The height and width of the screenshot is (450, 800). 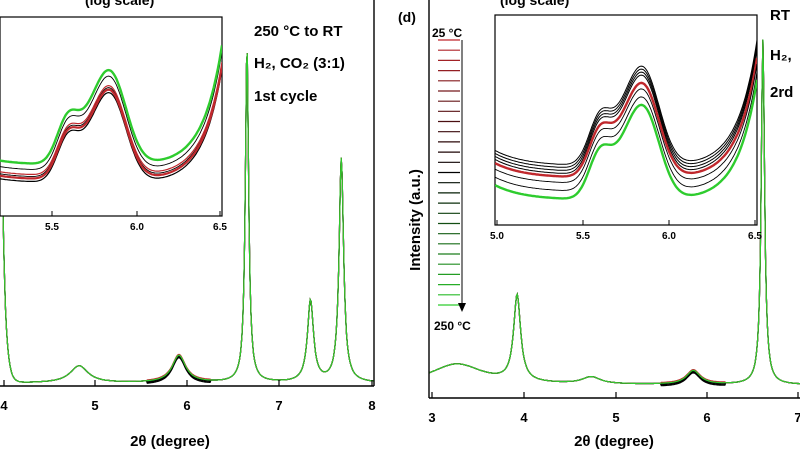 What do you see at coordinates (285, 96) in the screenshot?
I see `panel-c-annot-line-3: 1st cycle` at bounding box center [285, 96].